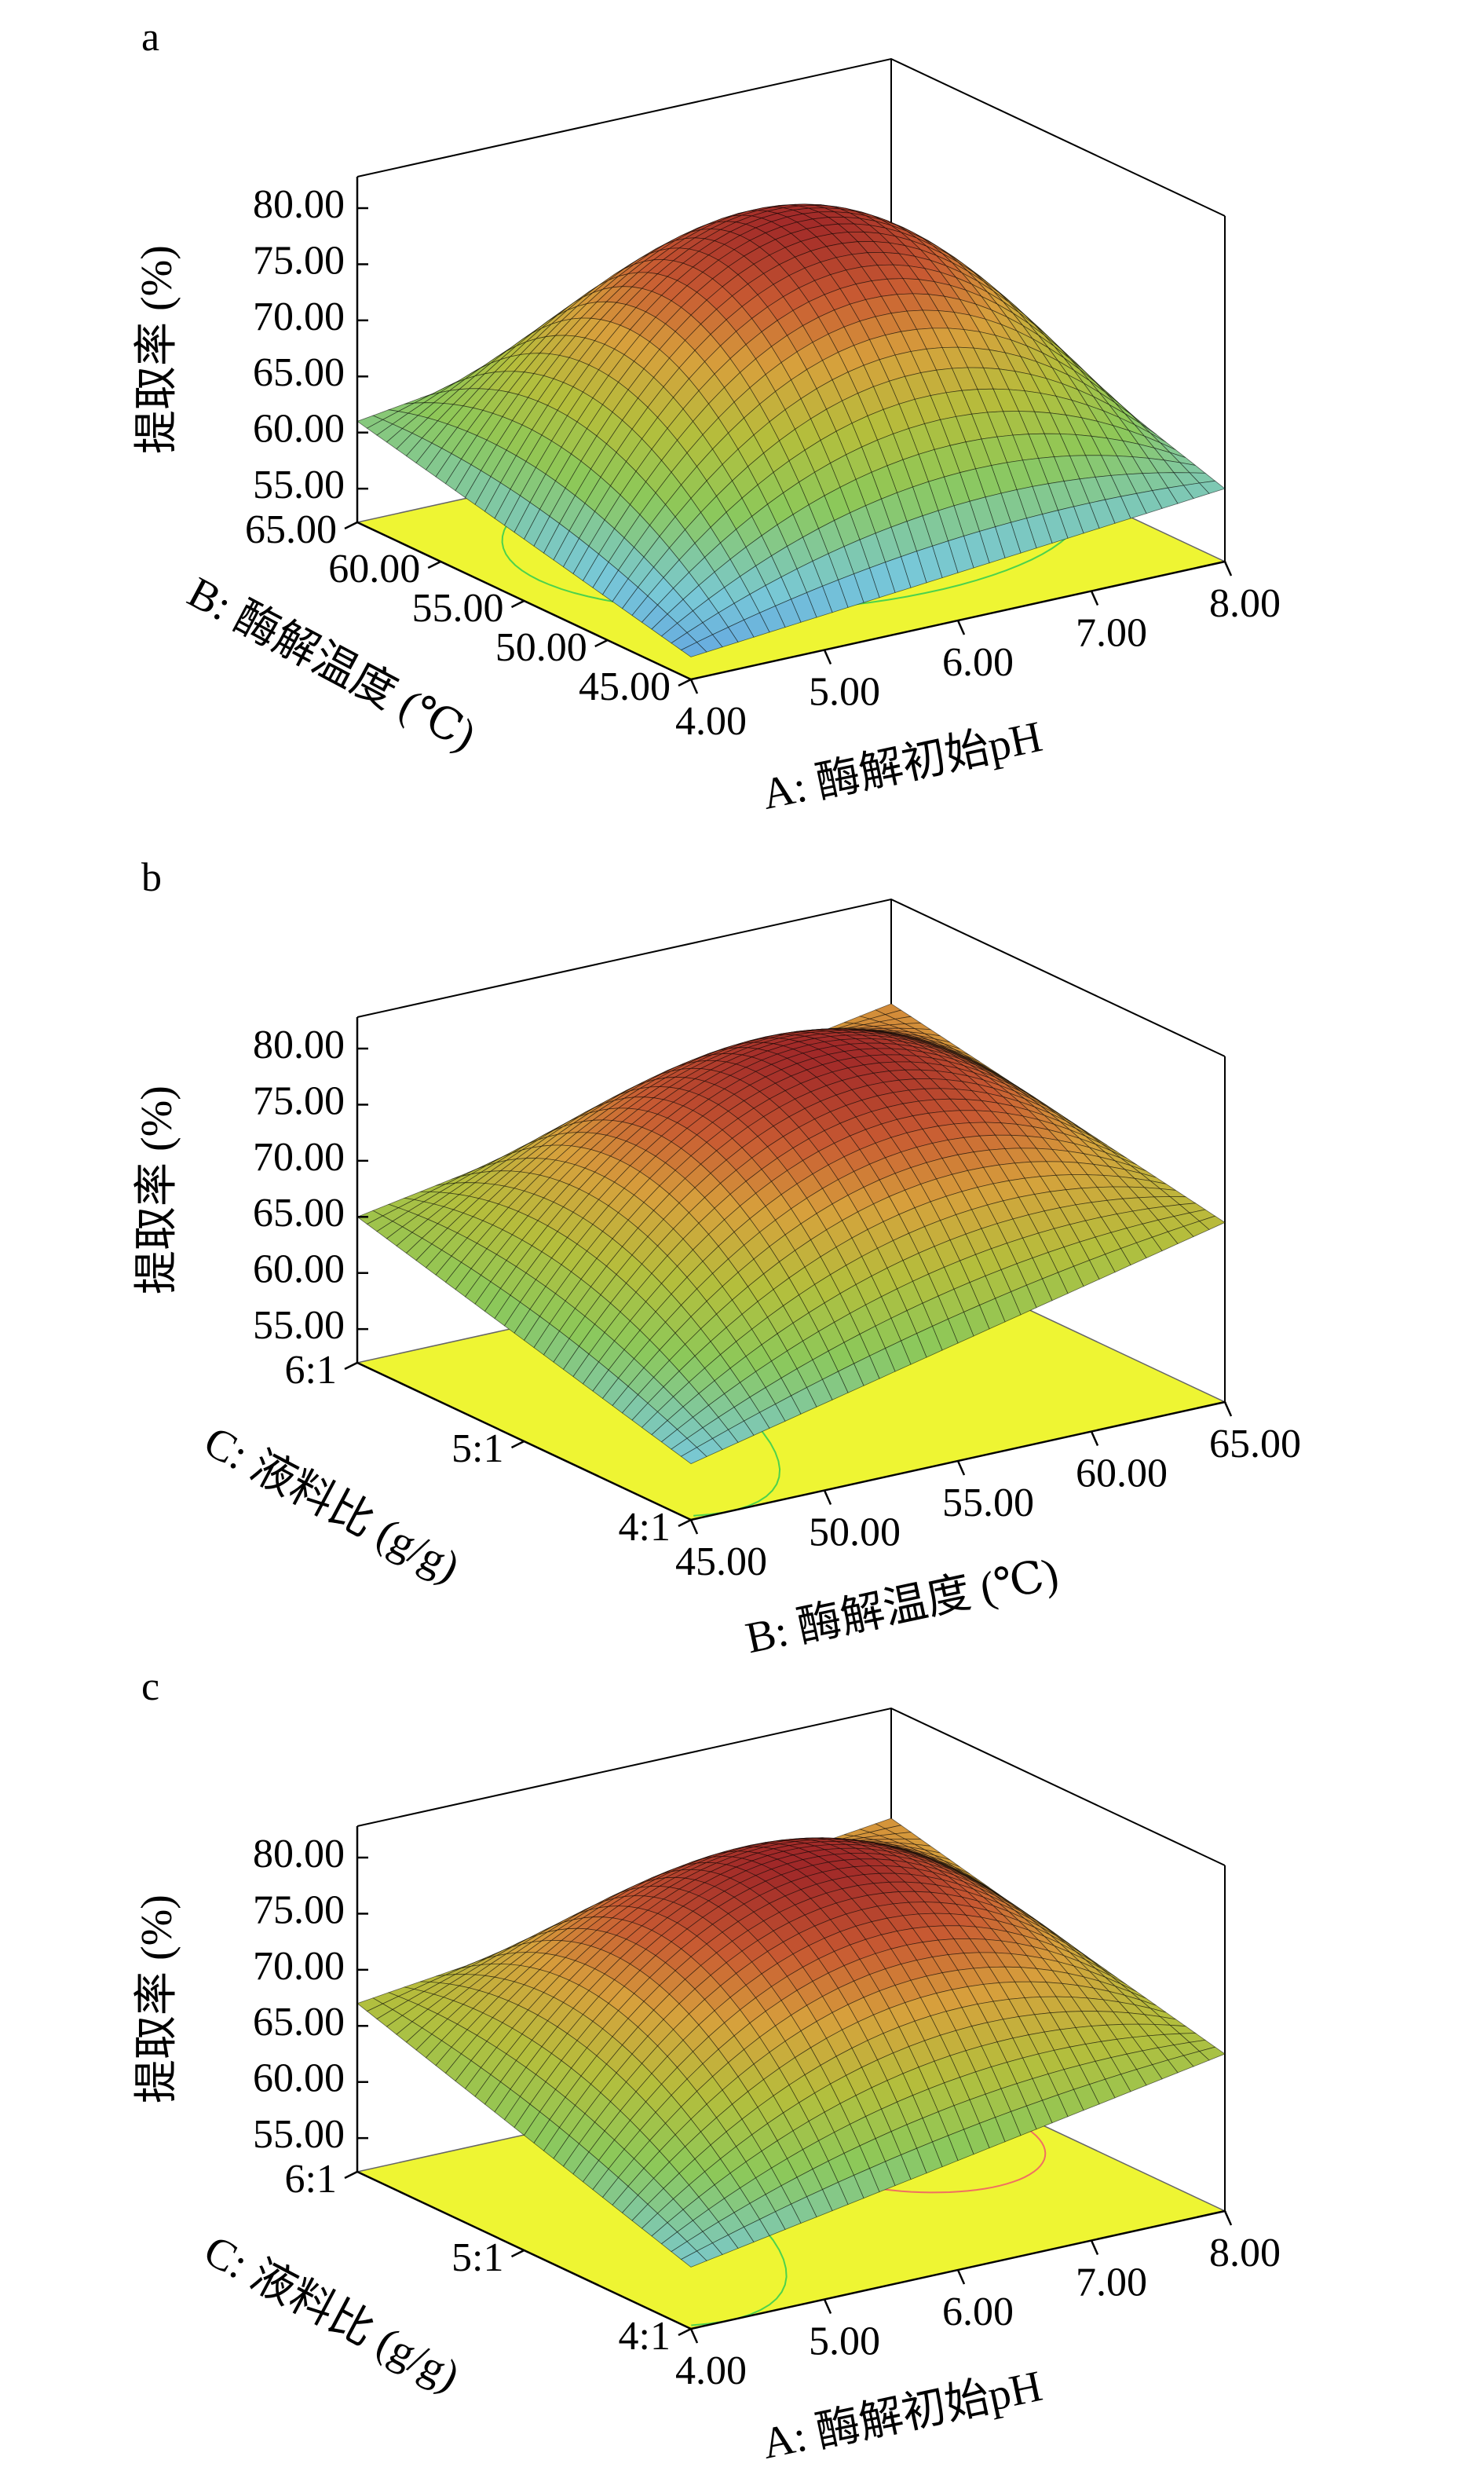 The width and height of the screenshot is (1484, 2482). I want to click on y-tick-label: 60.00, so click(374, 569).